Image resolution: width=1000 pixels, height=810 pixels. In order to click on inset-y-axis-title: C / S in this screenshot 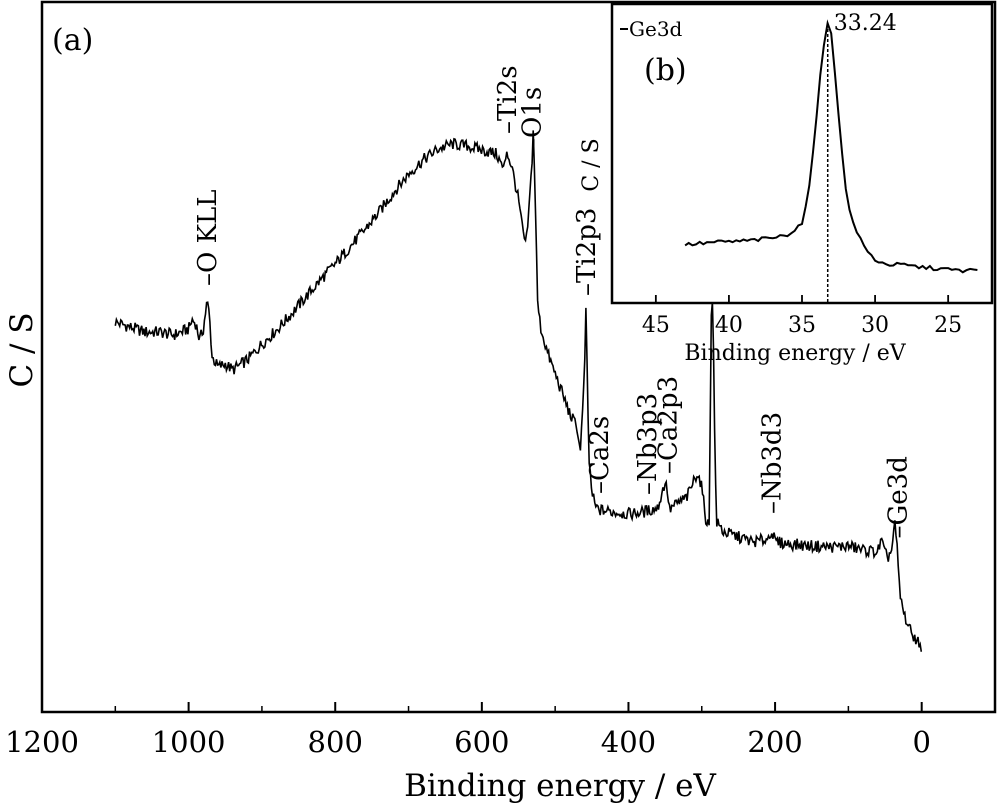, I will do `click(591, 164)`.